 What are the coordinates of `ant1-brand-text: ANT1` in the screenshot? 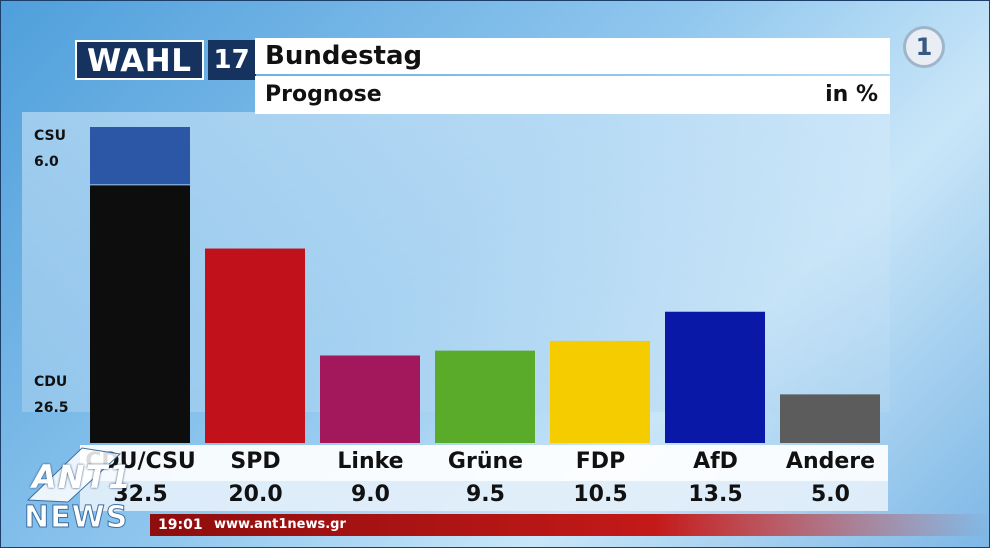 It's located at (82, 477).